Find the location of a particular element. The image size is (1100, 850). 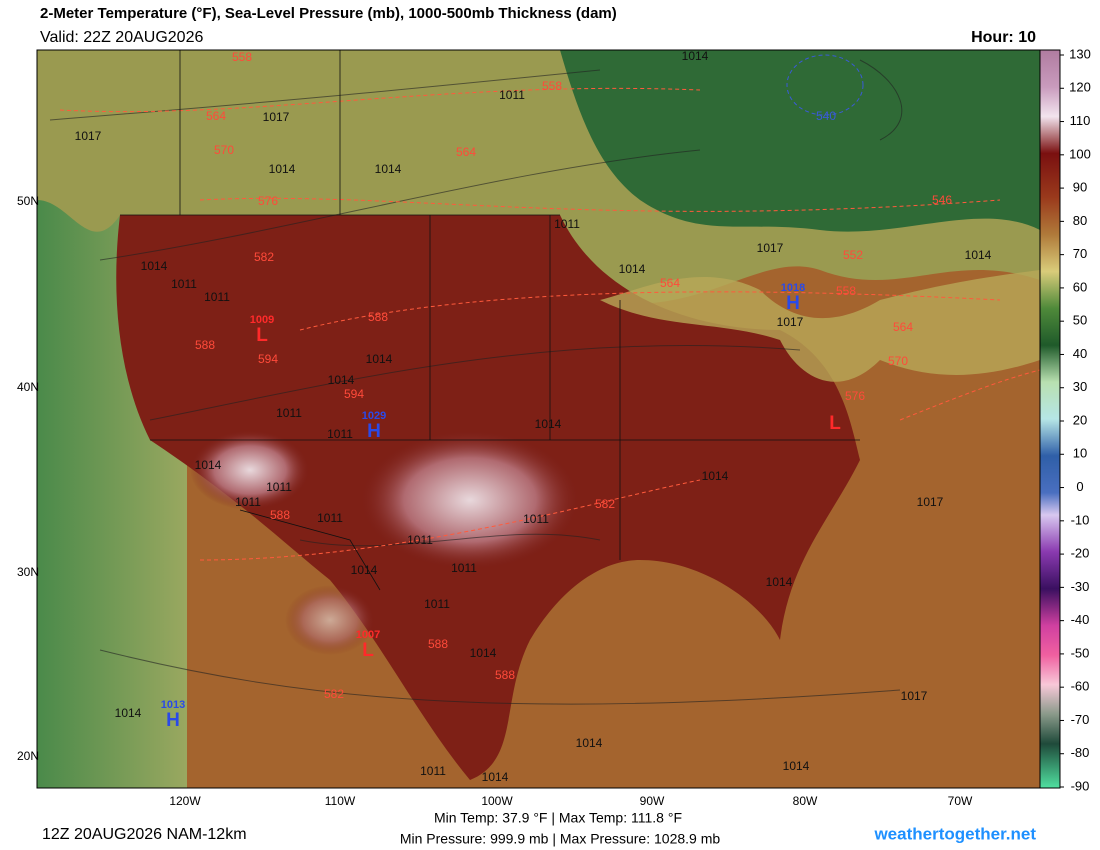

colorbar-label: 60 is located at coordinates (1080, 286).